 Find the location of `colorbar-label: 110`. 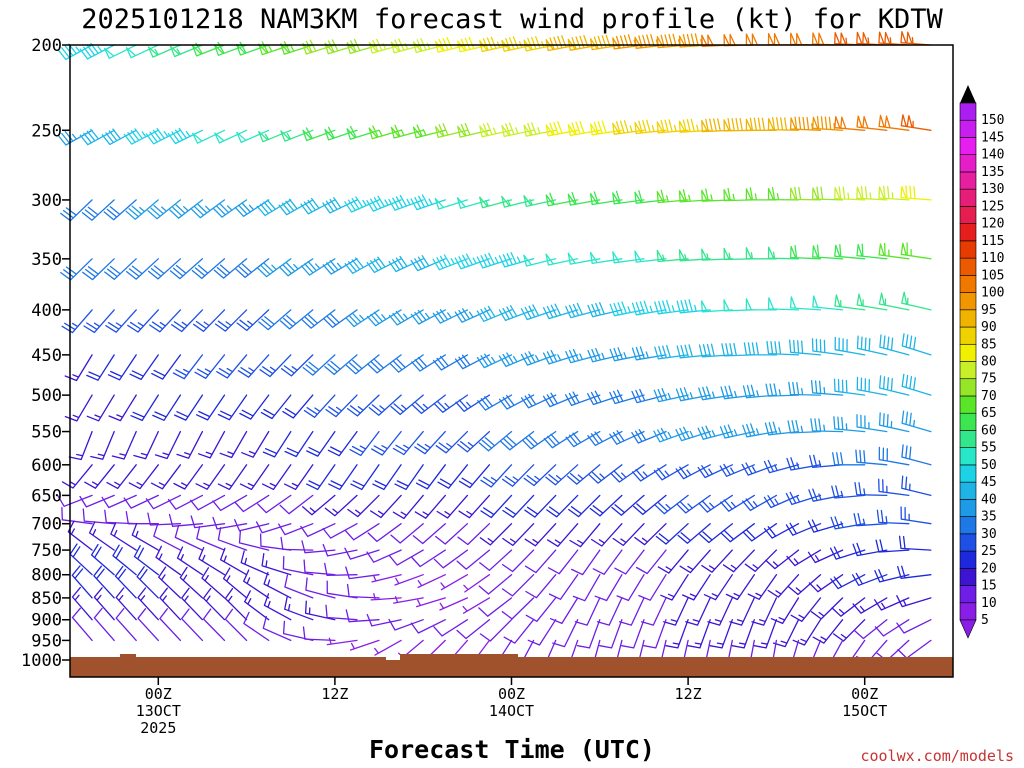

colorbar-label: 110 is located at coordinates (992, 258).